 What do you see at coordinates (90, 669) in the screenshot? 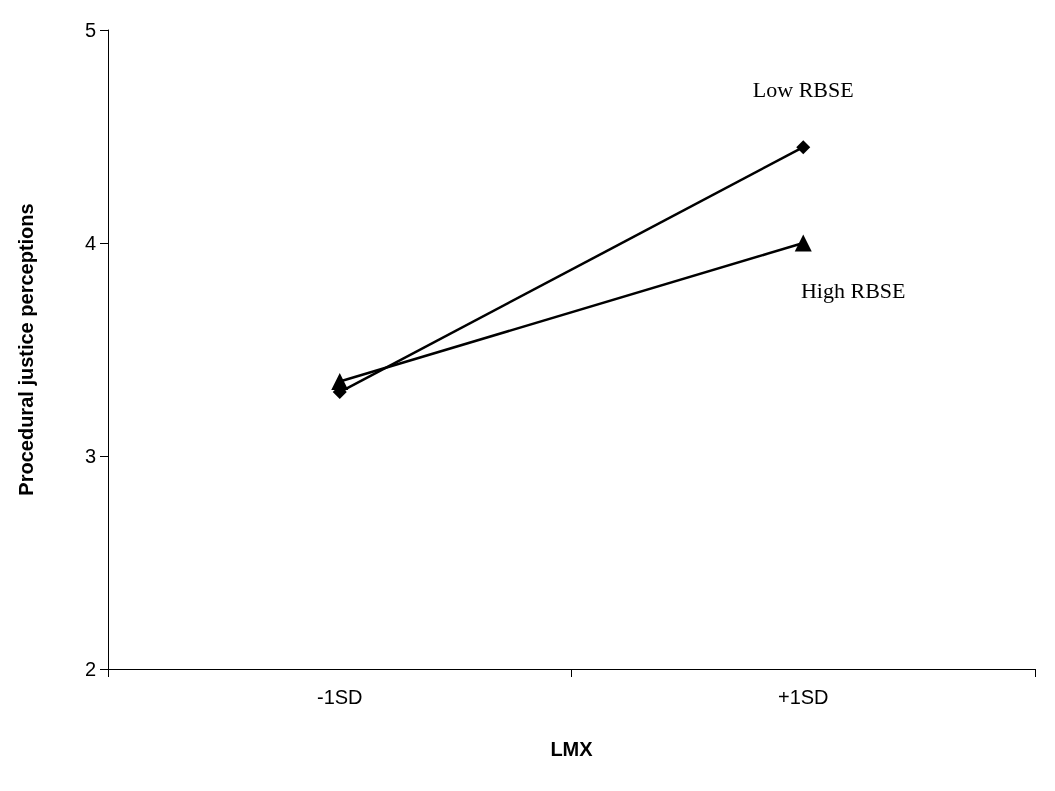
I see `y-tick-label: 2` at bounding box center [90, 669].